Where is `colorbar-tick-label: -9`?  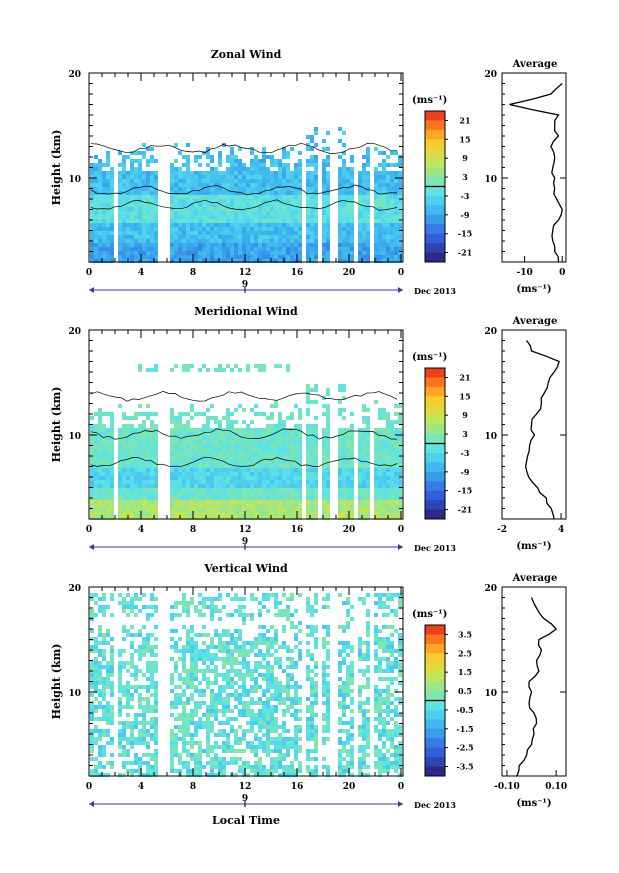 colorbar-tick-label: -9 is located at coordinates (465, 215).